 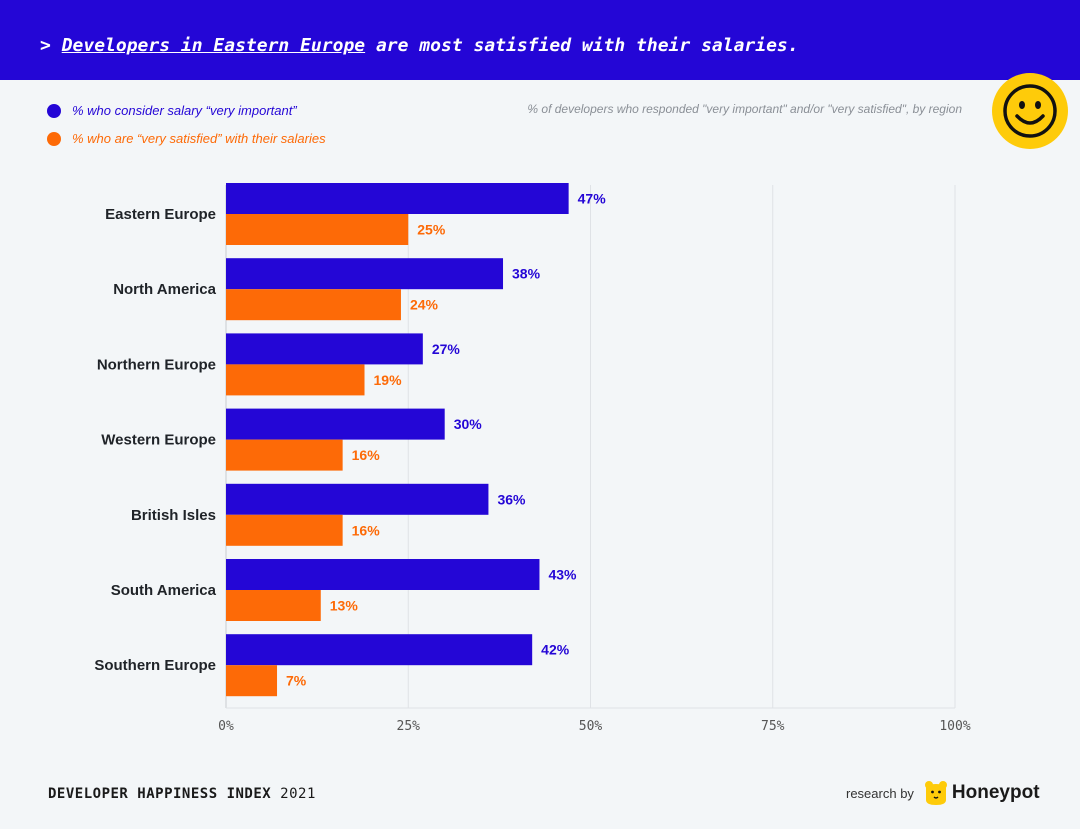 I want to click on category-label: Eastern Europe, so click(x=160, y=214).